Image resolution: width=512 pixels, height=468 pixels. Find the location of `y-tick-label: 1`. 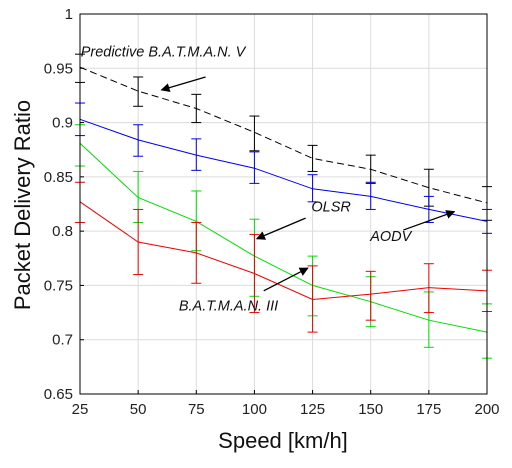

y-tick-label: 1 is located at coordinates (69, 14).